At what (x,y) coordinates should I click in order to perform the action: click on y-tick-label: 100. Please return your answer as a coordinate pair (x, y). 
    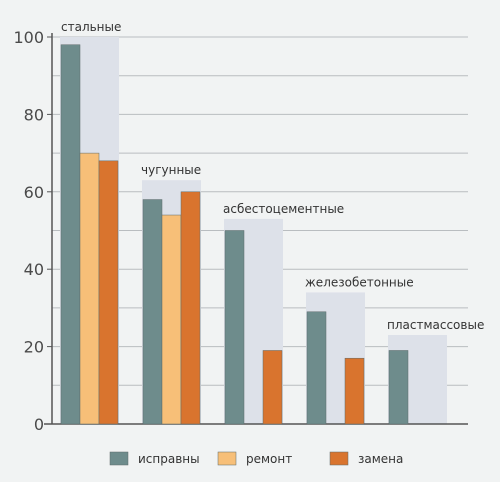
    Looking at the image, I should click on (28, 37).